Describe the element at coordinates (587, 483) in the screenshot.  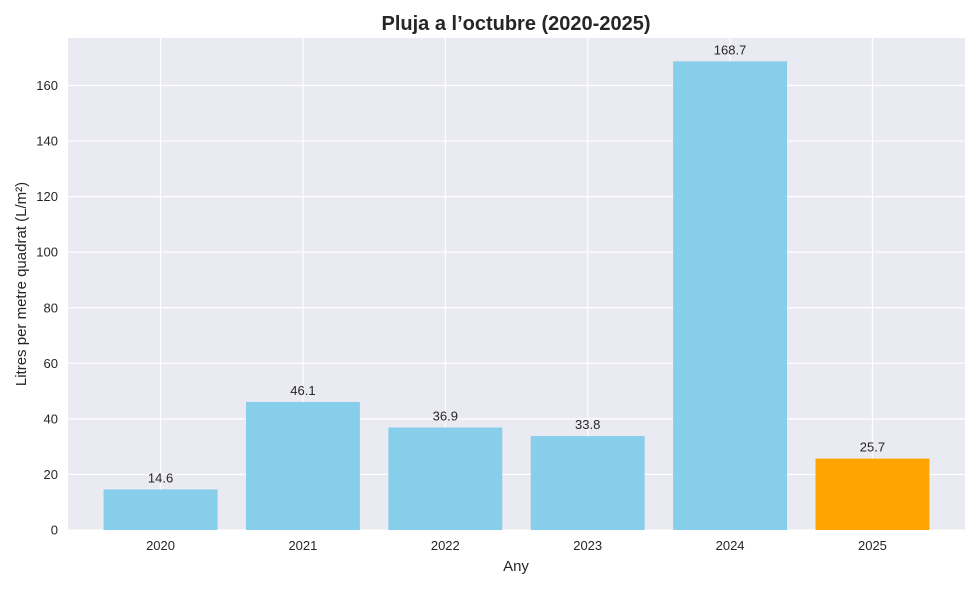
I see `bar-2023` at that location.